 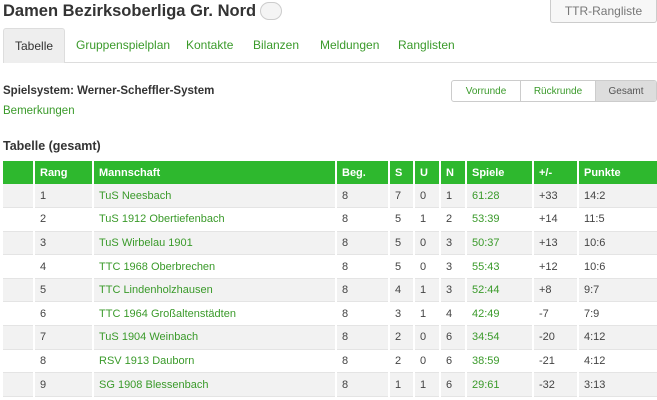 What do you see at coordinates (130, 10) in the screenshot?
I see `page-title: Damen Bezirksoberliga Gr. Nord` at bounding box center [130, 10].